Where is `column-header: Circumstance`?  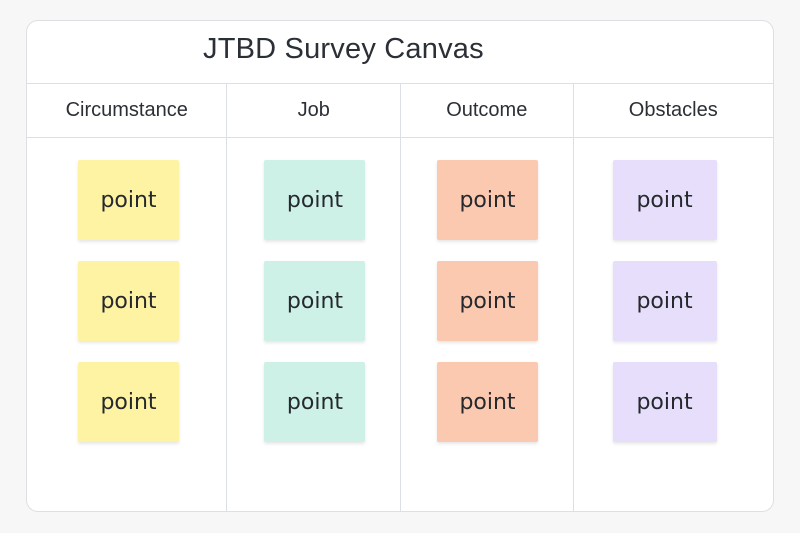 column-header: Circumstance is located at coordinates (127, 111).